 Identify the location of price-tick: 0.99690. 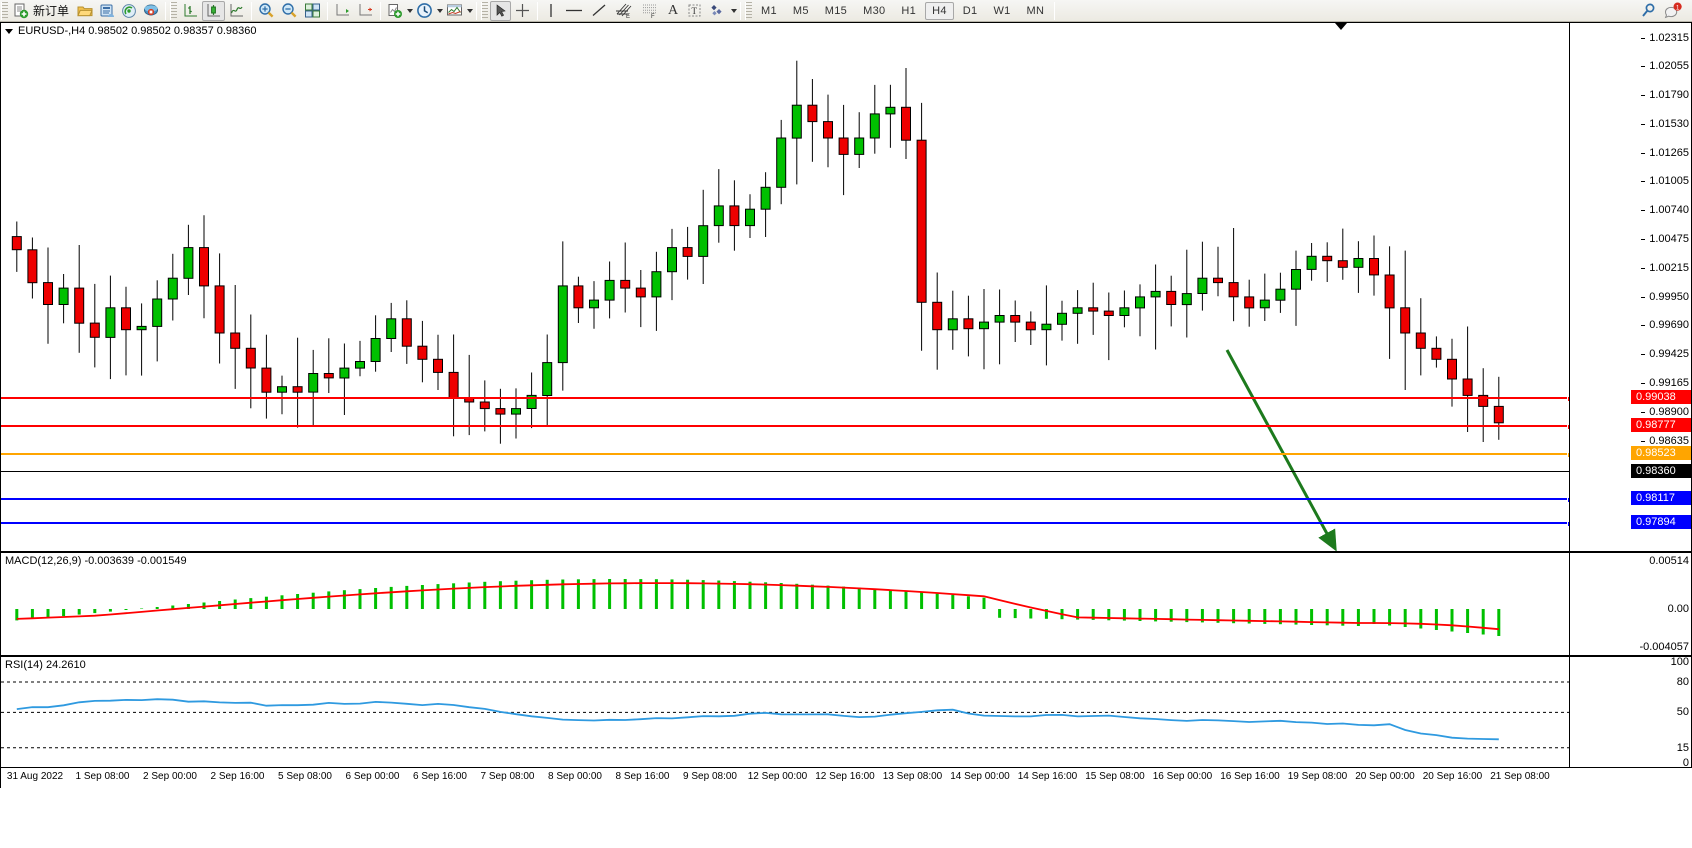
(1665, 325).